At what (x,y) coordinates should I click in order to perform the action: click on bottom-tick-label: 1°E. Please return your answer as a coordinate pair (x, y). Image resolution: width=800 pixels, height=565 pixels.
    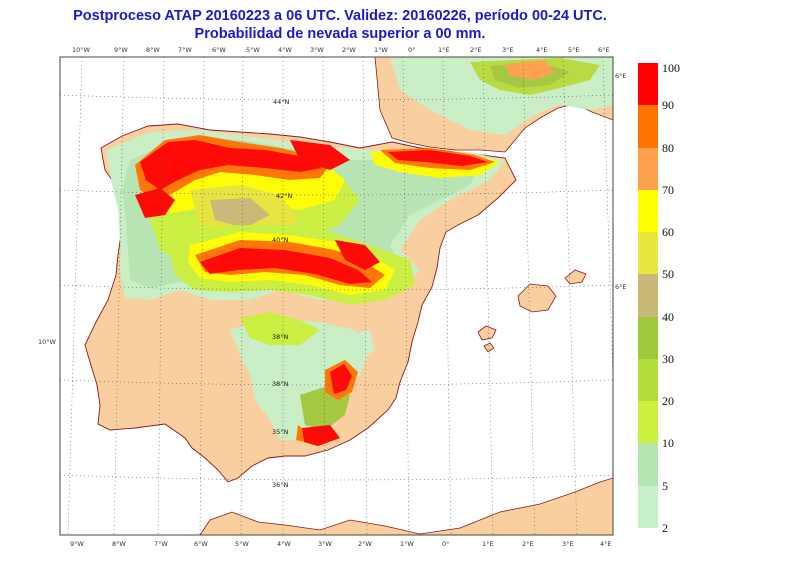
    Looking at the image, I should click on (488, 544).